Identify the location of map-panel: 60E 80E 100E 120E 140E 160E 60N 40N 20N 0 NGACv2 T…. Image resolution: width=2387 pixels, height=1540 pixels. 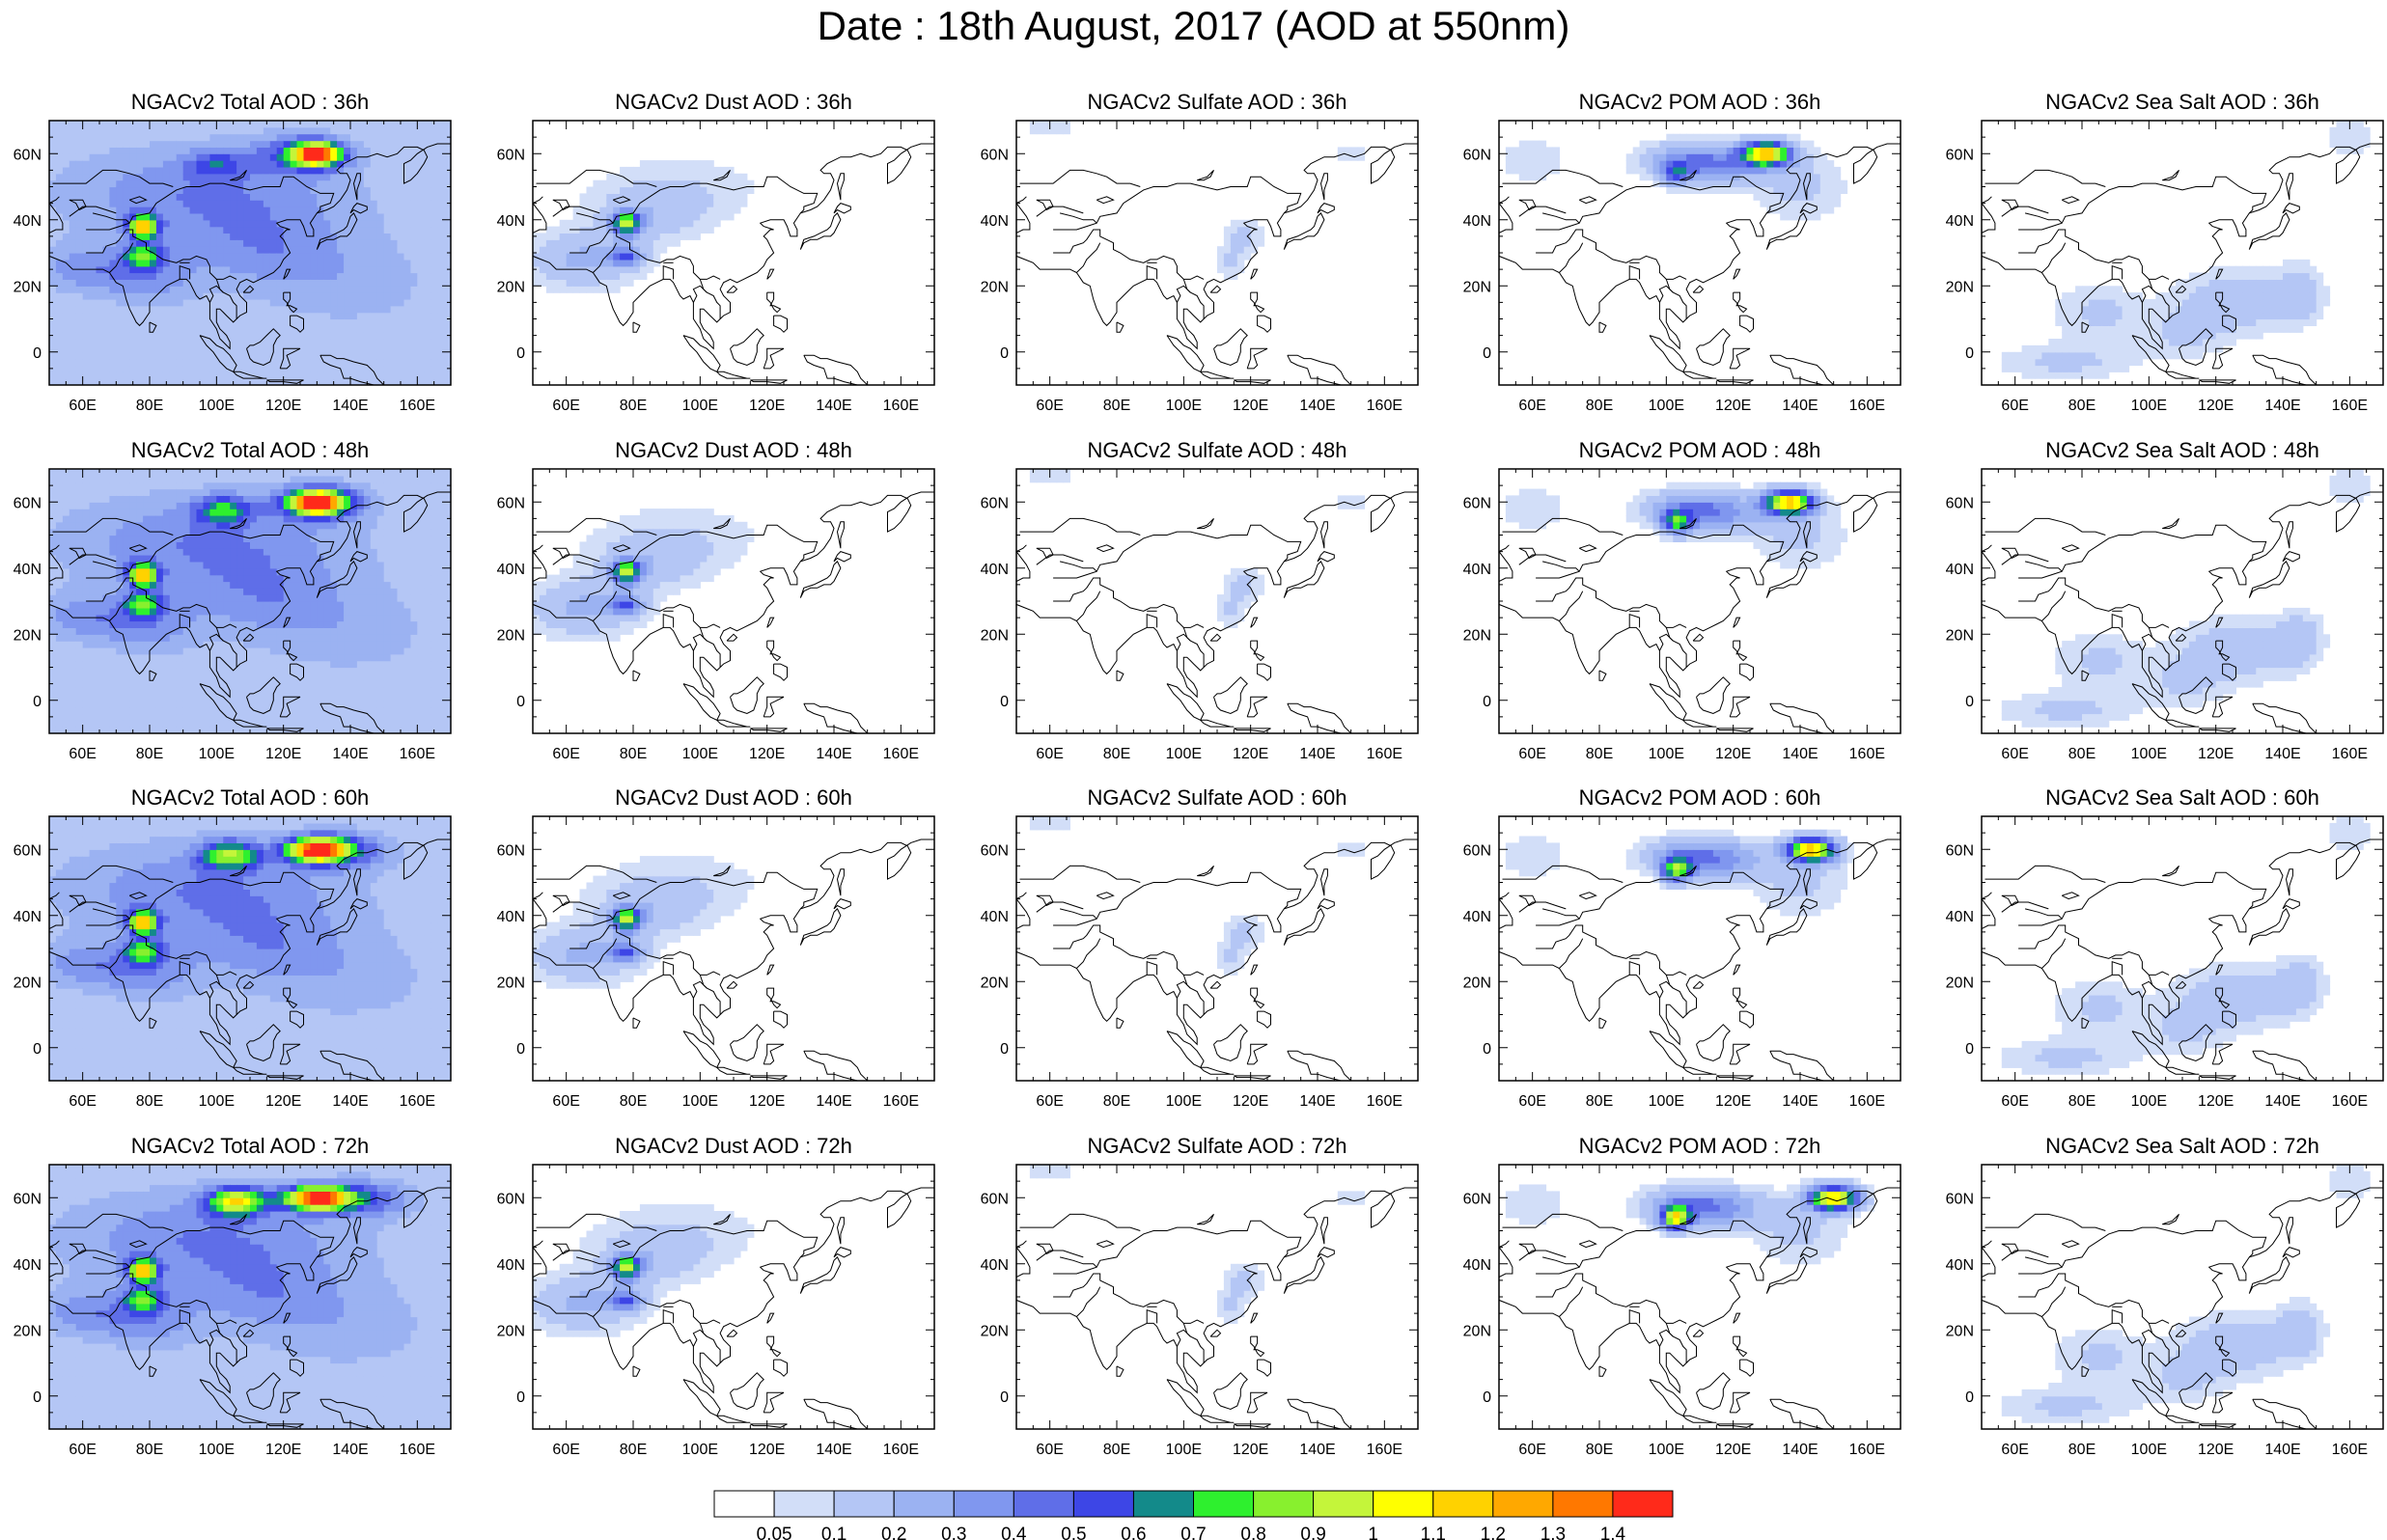
(233, 600).